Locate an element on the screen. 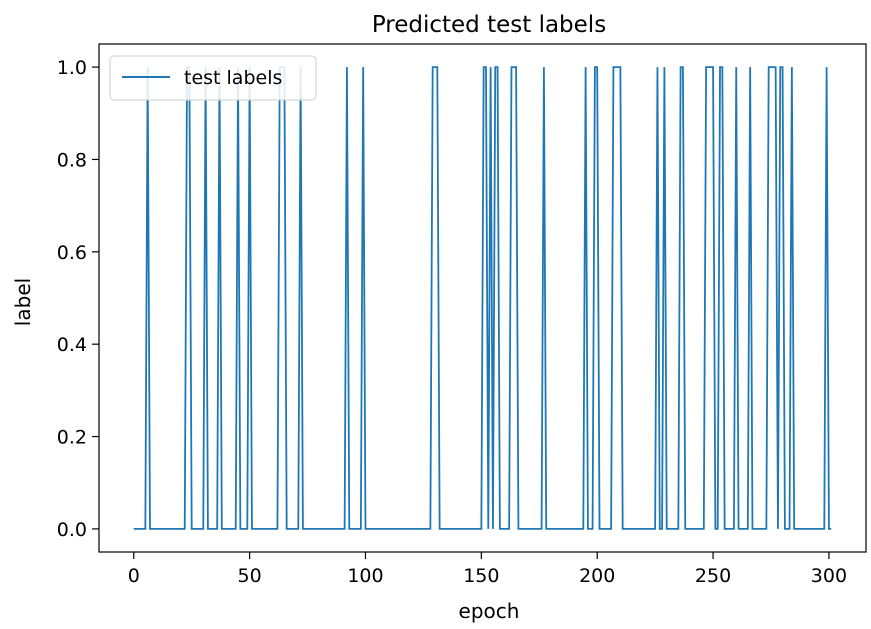  x-tick-label: 100 is located at coordinates (365, 576).